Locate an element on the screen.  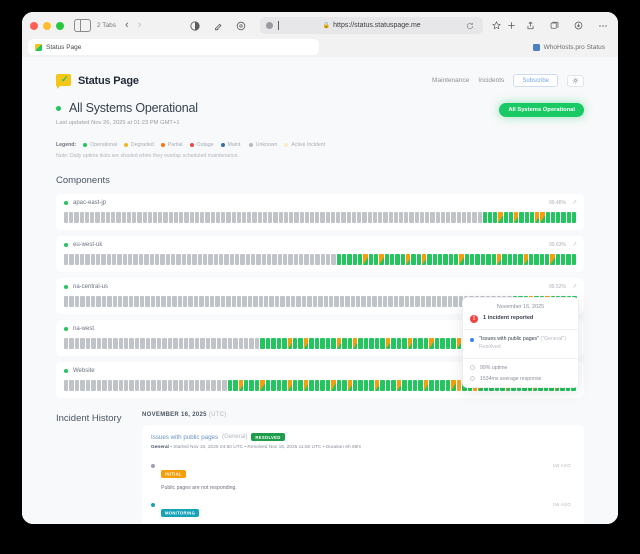
reload-icon is located at coordinates (469, 25).